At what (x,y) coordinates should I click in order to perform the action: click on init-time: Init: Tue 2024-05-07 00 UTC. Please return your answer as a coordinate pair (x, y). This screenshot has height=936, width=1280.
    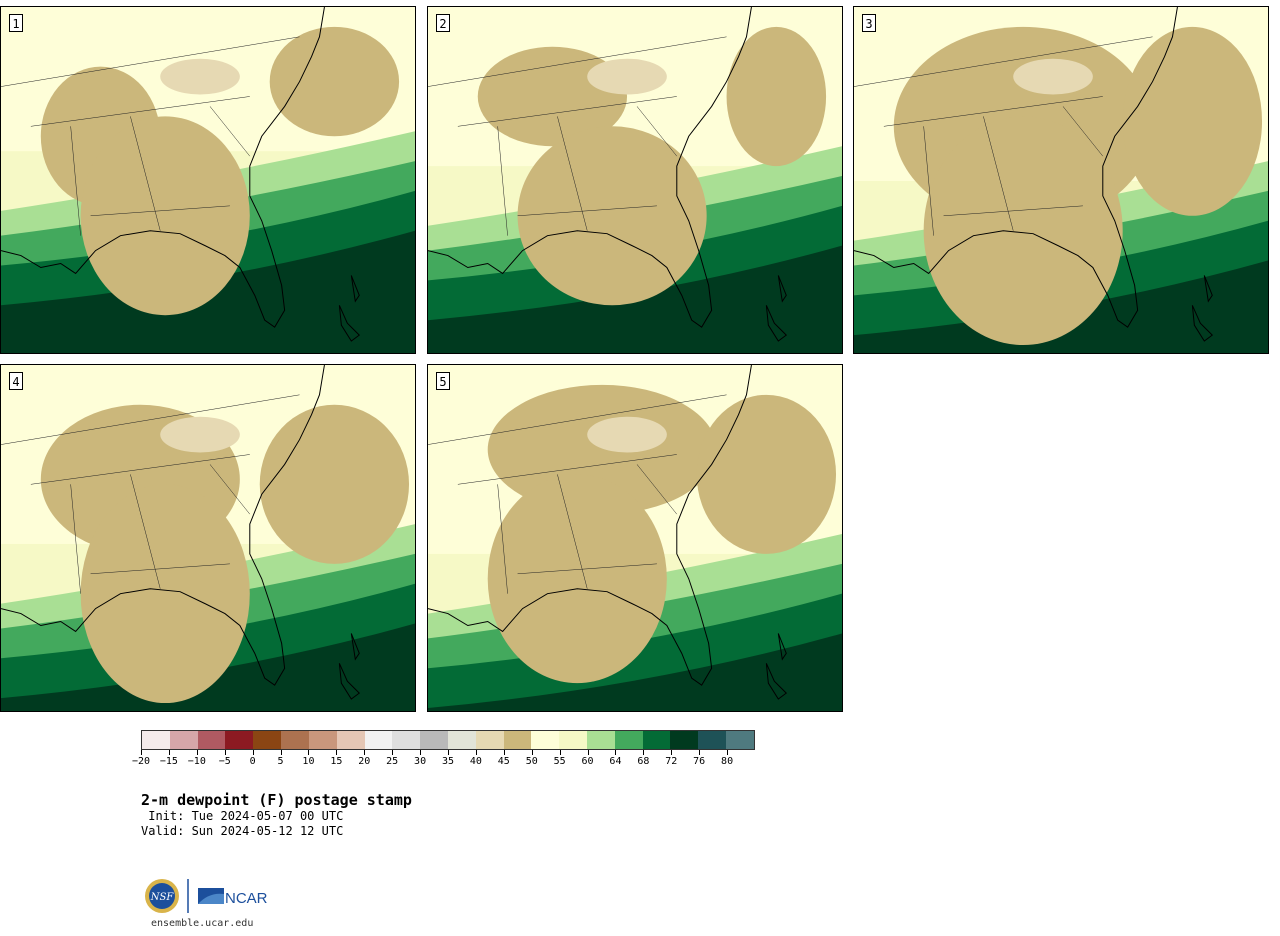
    Looking at the image, I should click on (242, 816).